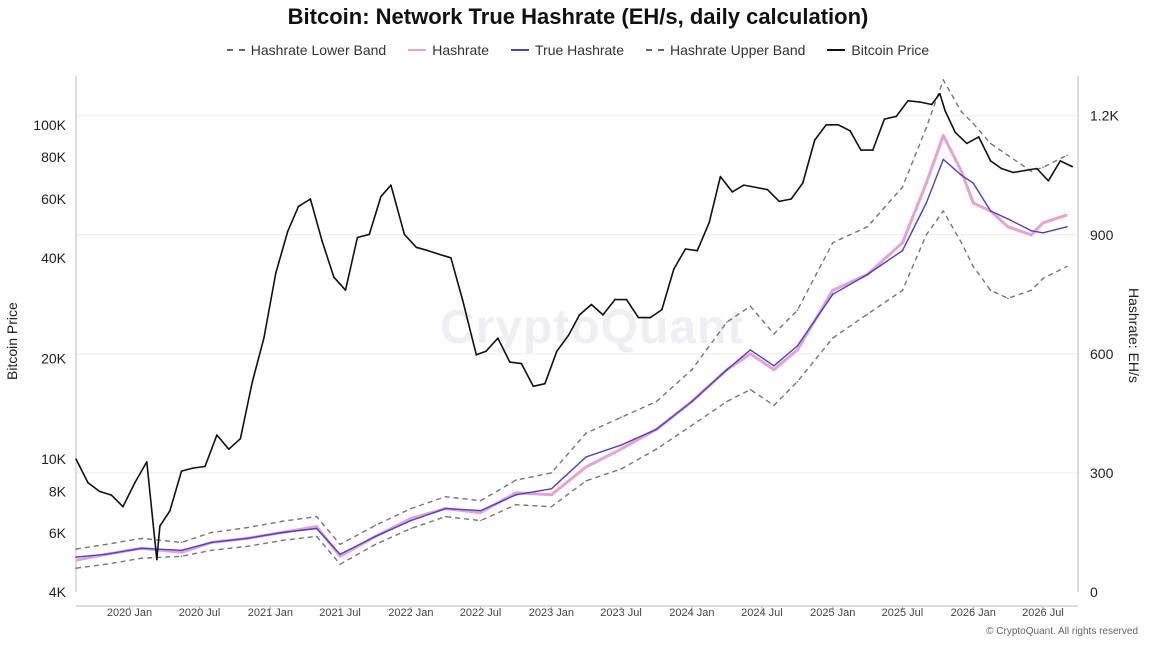  I want to click on x-tick-label-0: 2020 Jan, so click(129, 613).